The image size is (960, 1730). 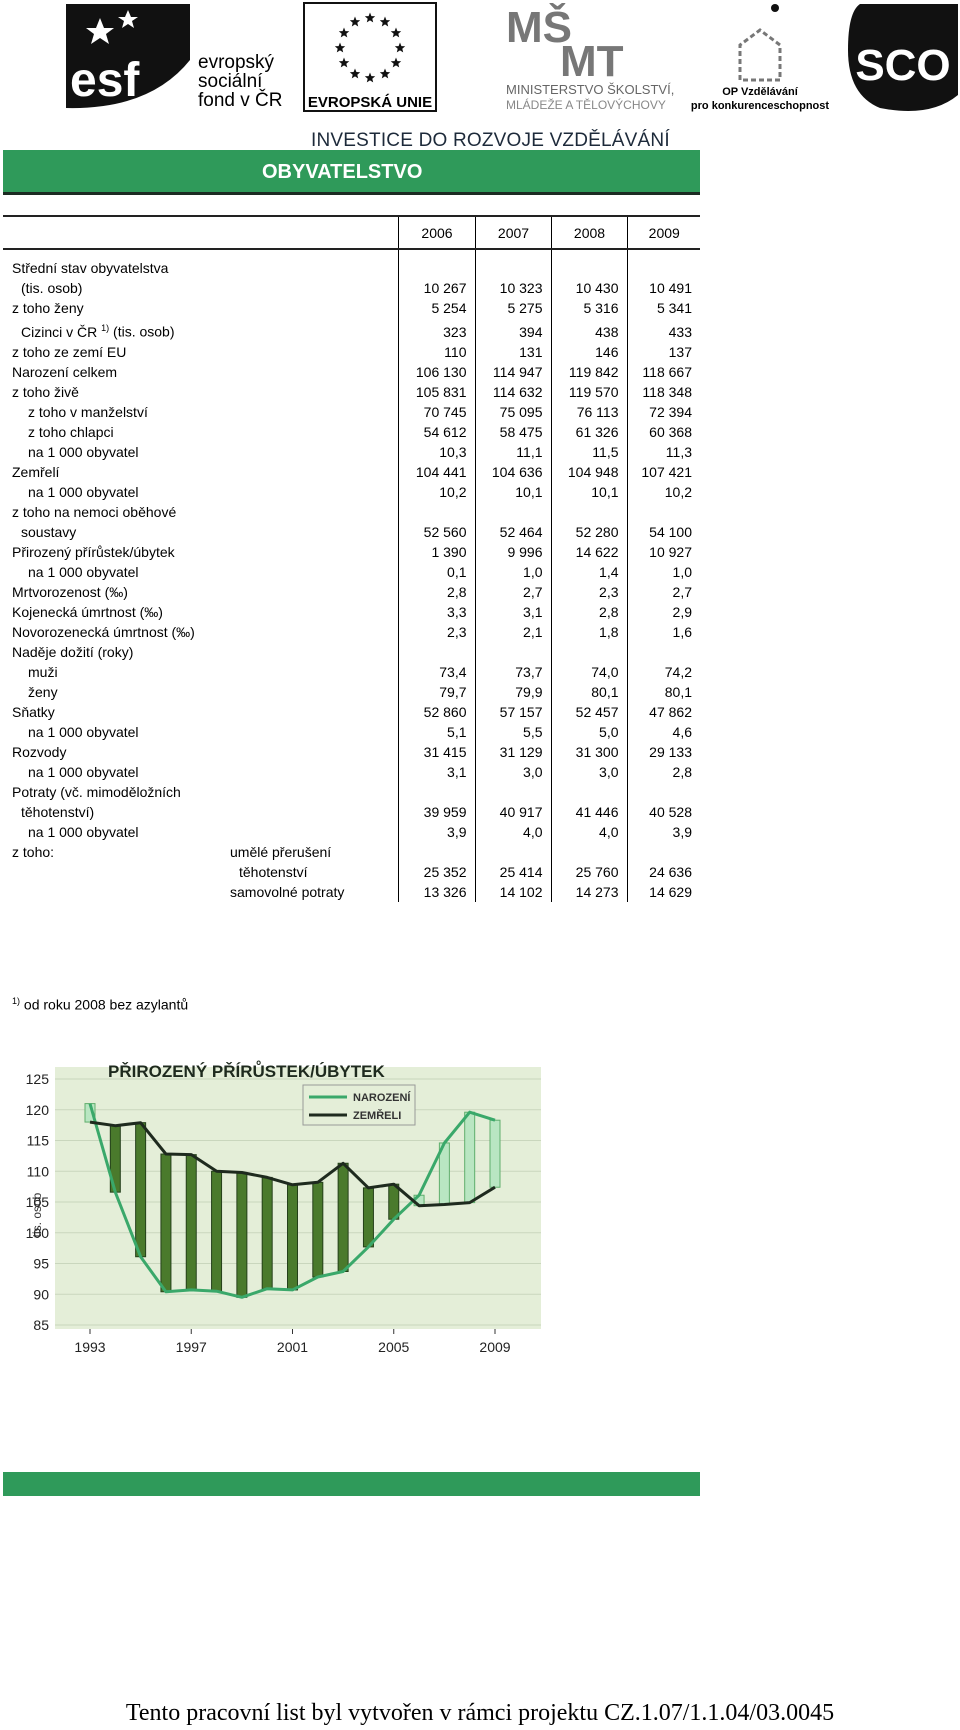 I want to click on table-row: z toho ze zemí EU 110 131 146 137, so click(x=351, y=351).